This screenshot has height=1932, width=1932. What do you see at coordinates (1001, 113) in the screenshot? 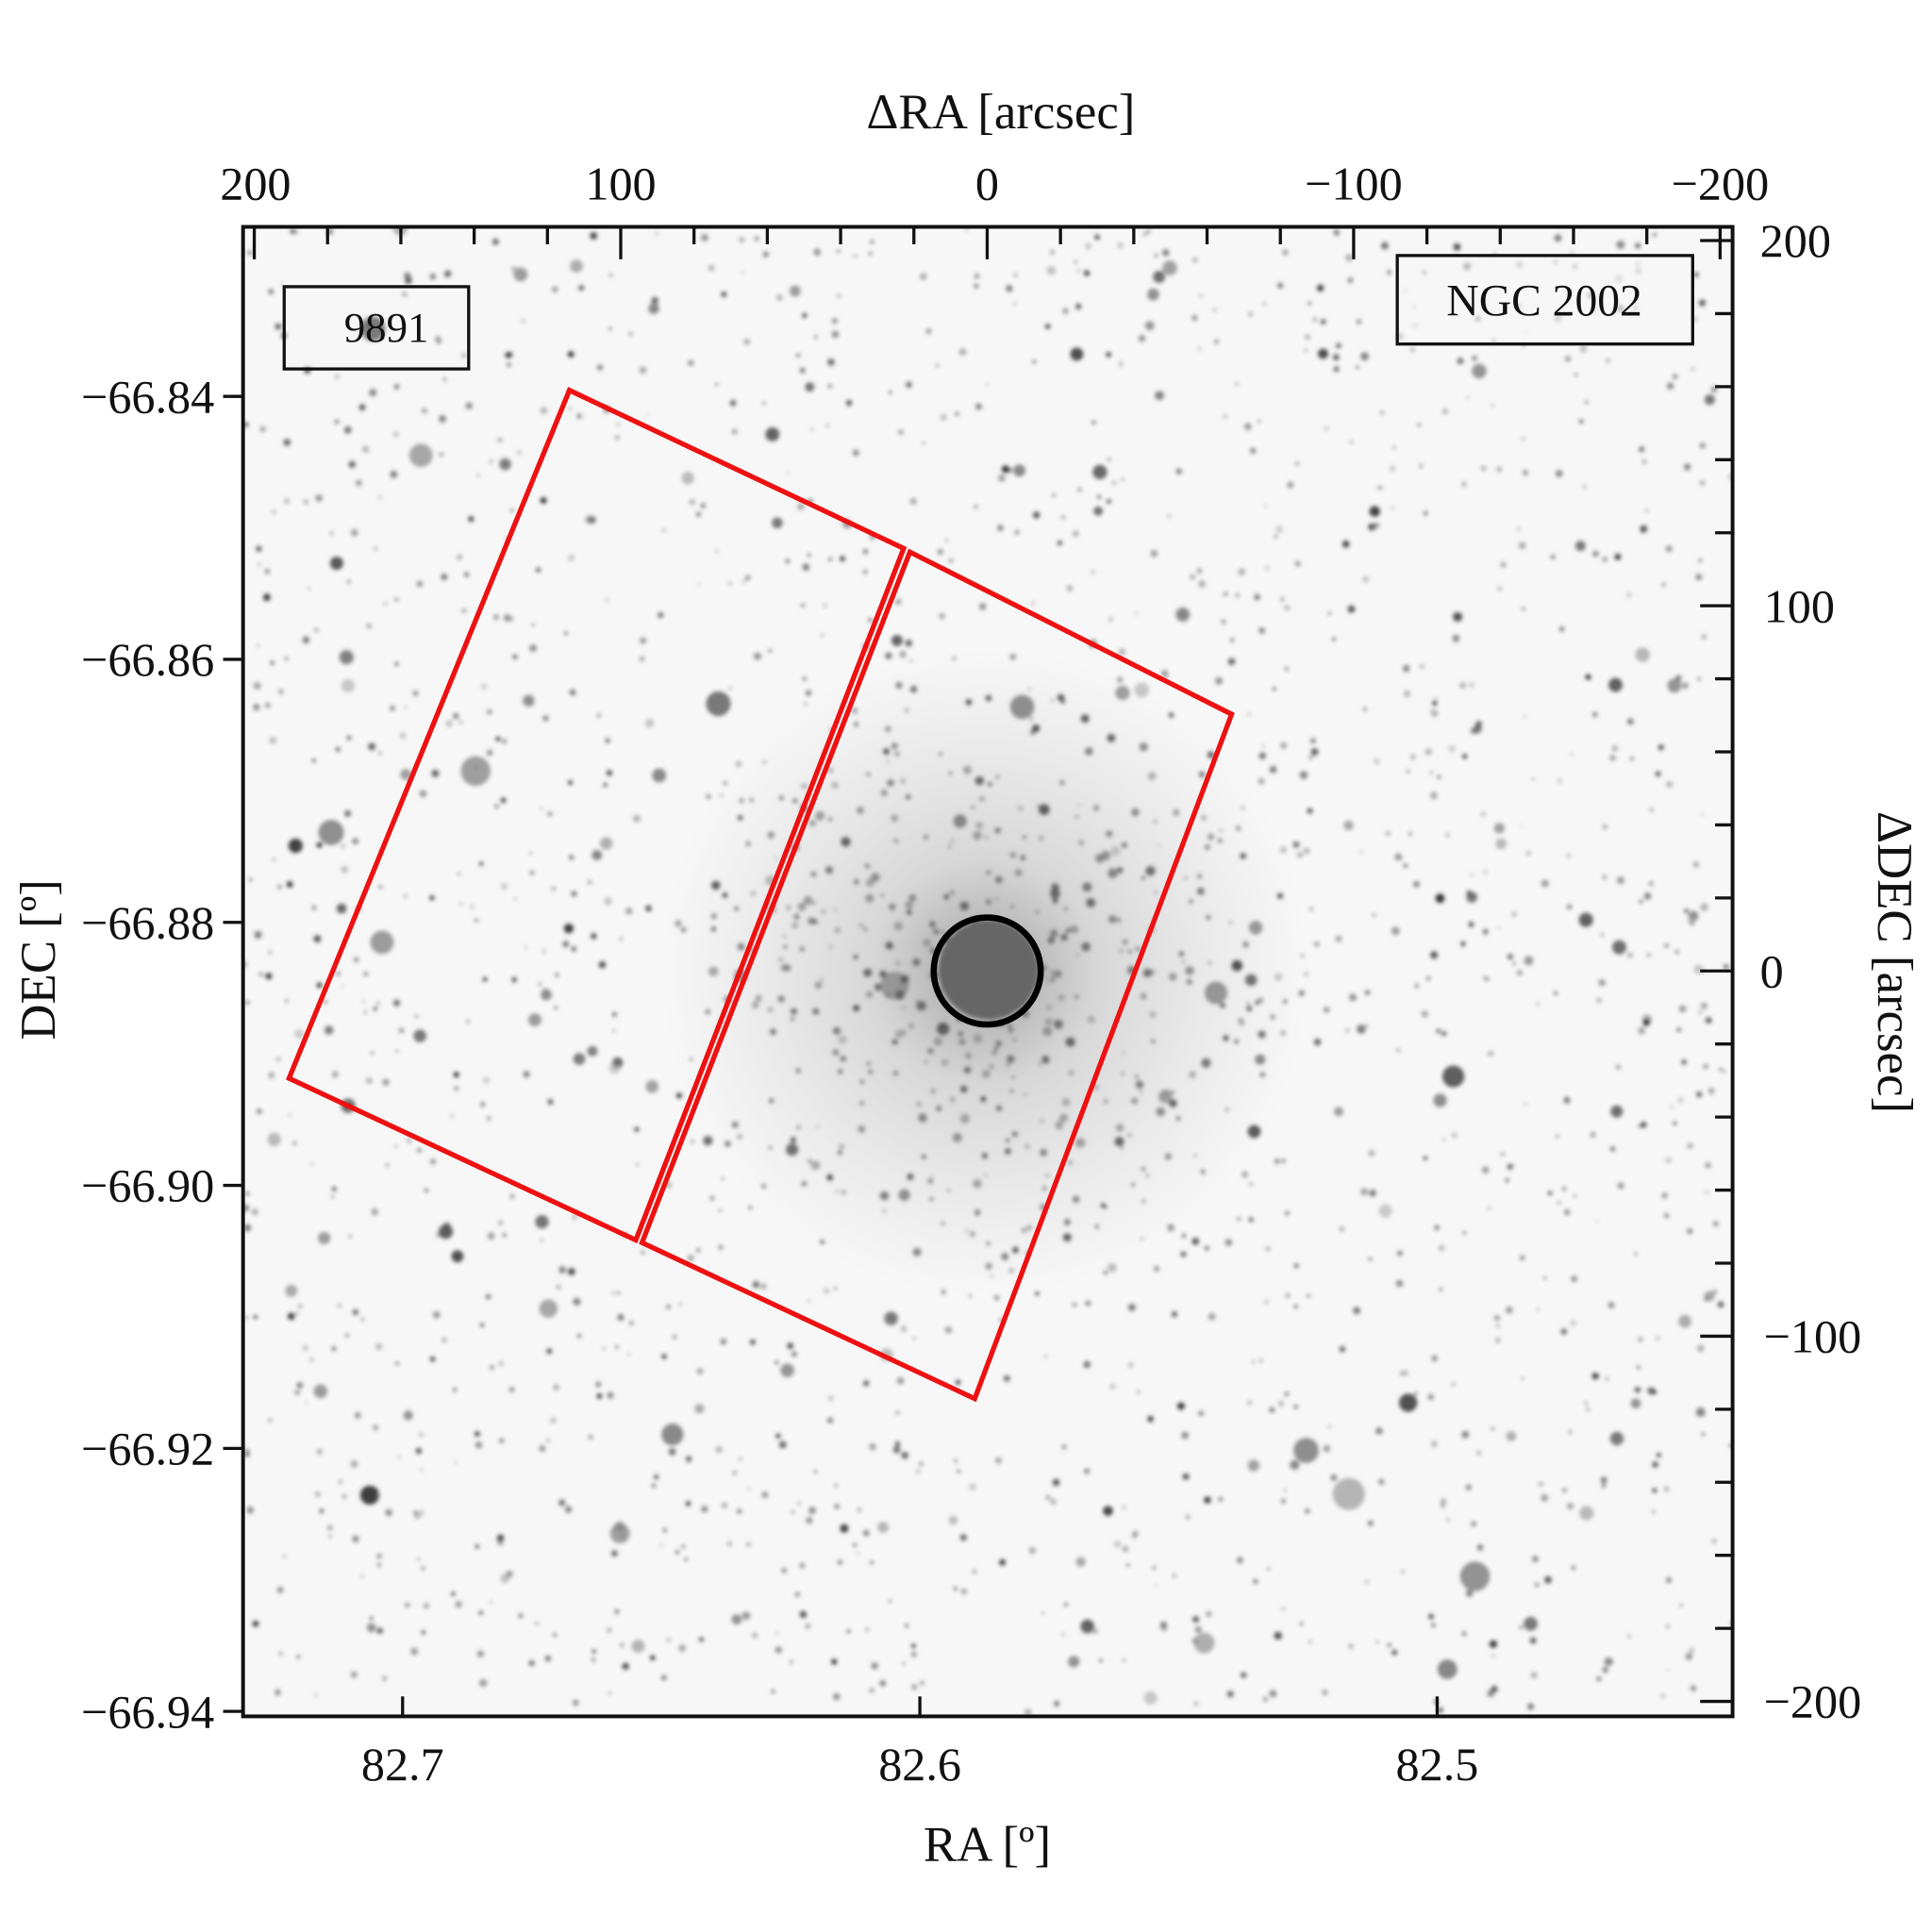
I see `top-axis-title: ΔRA [arcsec]` at bounding box center [1001, 113].